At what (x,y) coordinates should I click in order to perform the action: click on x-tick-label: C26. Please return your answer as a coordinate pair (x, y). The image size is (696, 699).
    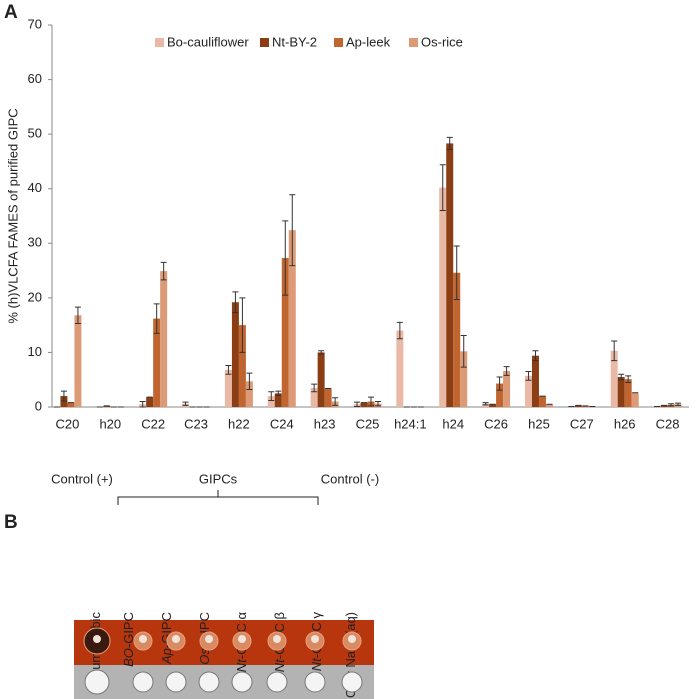
    Looking at the image, I should click on (496, 423).